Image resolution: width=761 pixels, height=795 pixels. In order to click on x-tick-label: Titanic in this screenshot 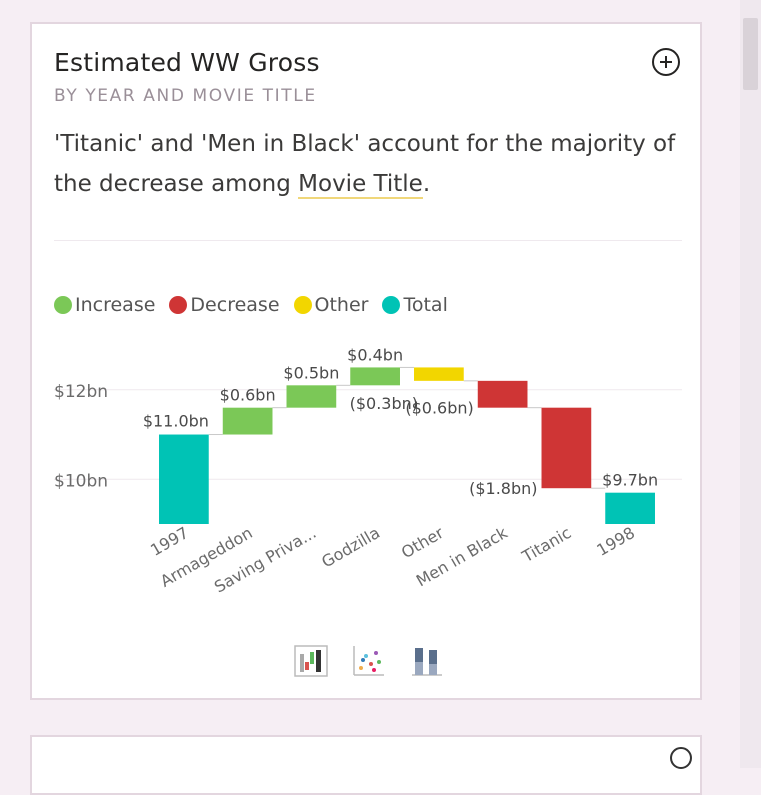, I will do `click(546, 545)`.